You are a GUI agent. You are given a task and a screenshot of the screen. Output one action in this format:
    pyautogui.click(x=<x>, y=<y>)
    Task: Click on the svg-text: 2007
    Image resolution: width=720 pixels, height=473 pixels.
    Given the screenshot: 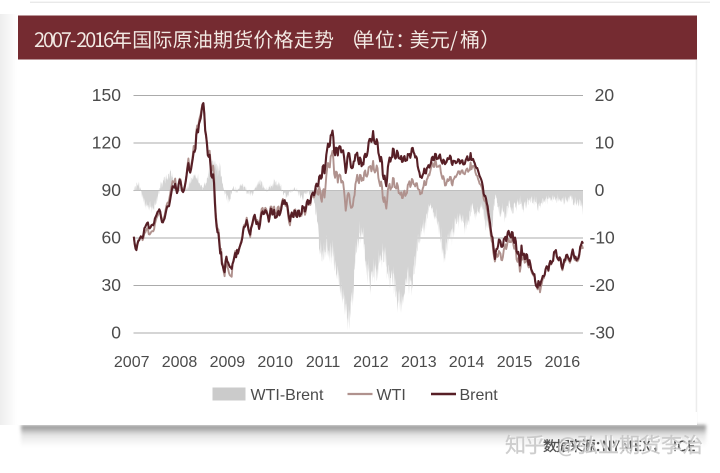 What is the action you would take?
    pyautogui.click(x=132, y=362)
    